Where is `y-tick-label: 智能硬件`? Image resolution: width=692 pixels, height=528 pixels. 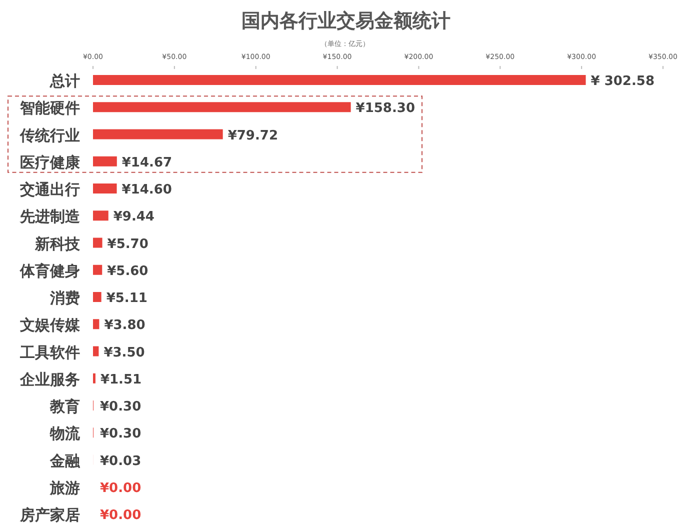
y-tick-label: 智能硬件 is located at coordinates (49, 108).